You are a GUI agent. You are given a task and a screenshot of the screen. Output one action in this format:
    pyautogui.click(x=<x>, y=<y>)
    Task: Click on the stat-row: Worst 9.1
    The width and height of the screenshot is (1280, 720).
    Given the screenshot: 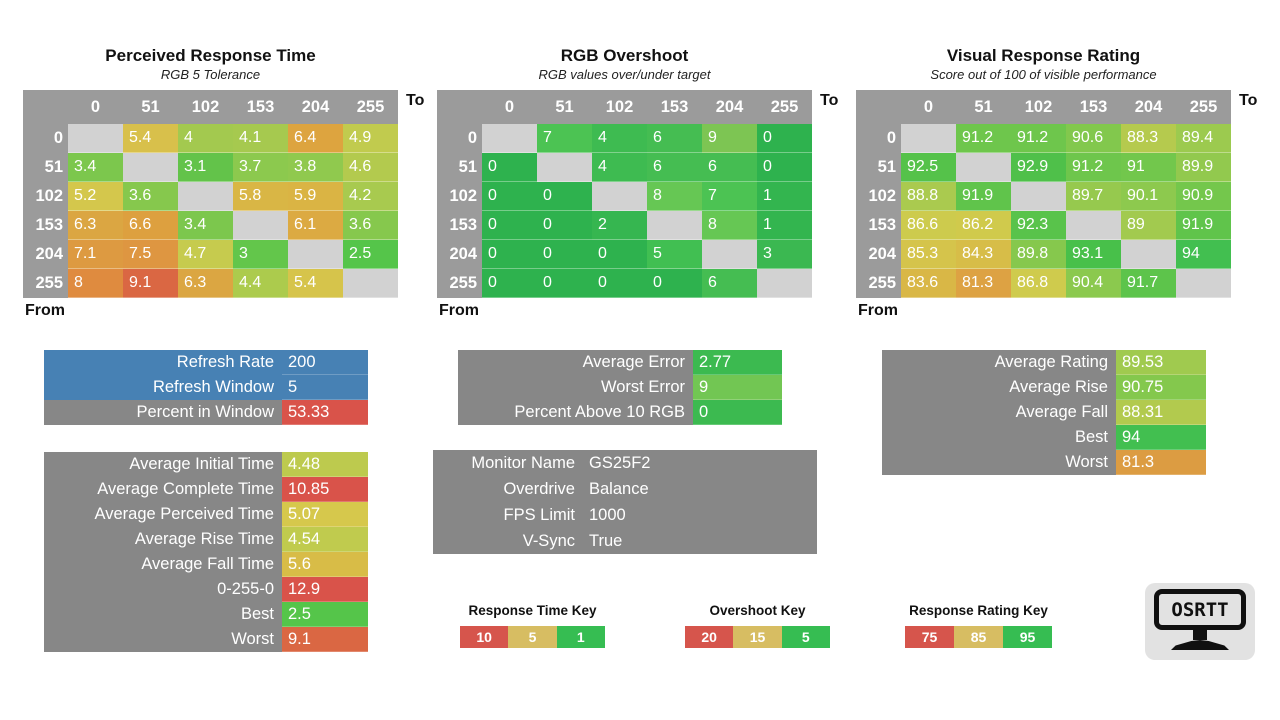 What is the action you would take?
    pyautogui.click(x=206, y=639)
    